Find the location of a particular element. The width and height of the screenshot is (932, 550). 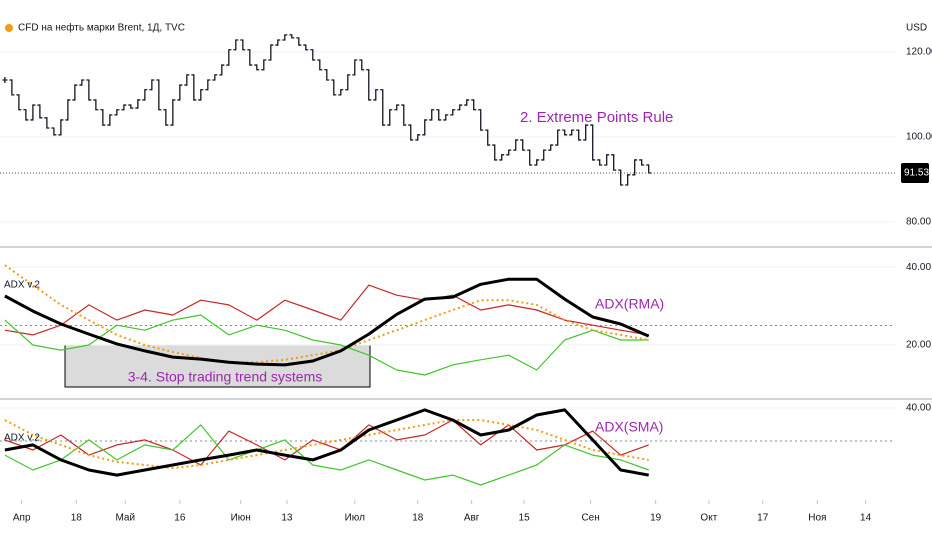

y-tick-label: 120.00 is located at coordinates (919, 52).